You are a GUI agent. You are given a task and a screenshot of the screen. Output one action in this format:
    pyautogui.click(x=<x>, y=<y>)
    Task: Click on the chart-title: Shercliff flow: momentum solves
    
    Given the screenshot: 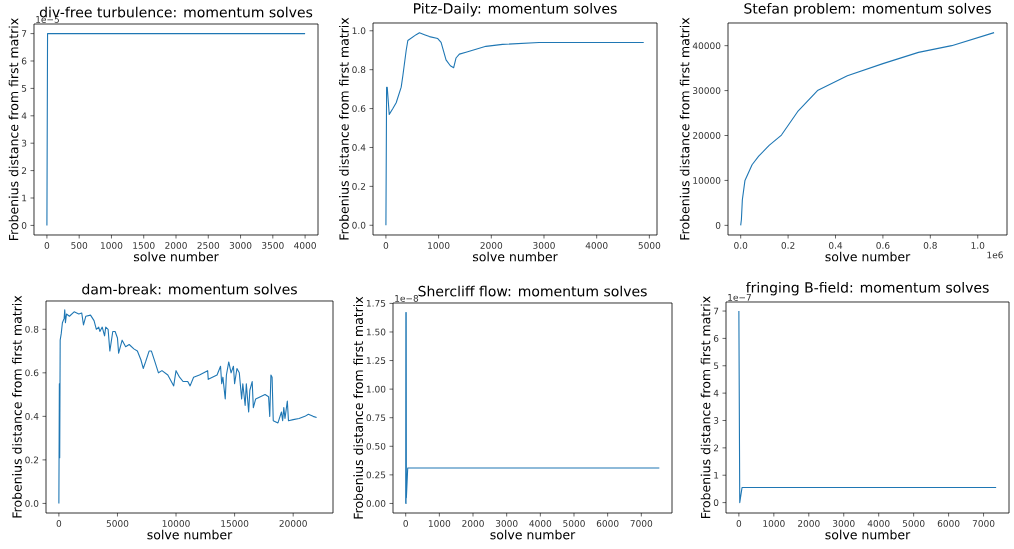 What is the action you would take?
    pyautogui.click(x=532, y=291)
    